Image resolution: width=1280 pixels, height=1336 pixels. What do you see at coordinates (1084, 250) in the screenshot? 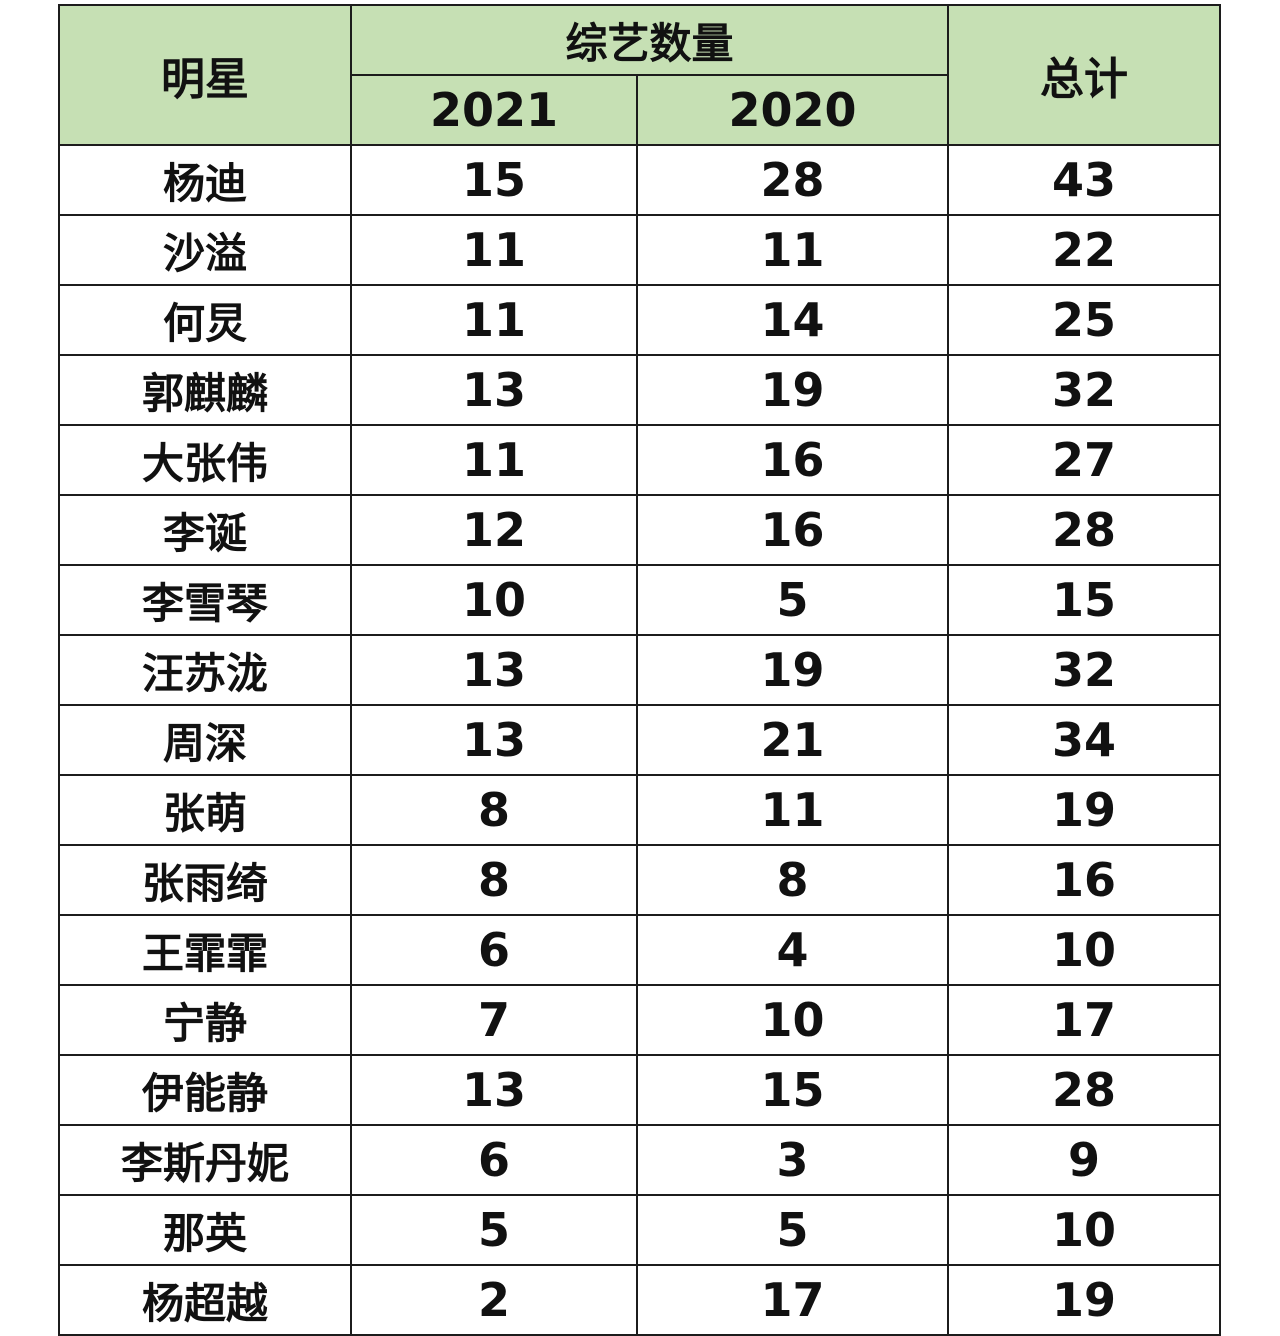
I see `total-cell: 22` at bounding box center [1084, 250].